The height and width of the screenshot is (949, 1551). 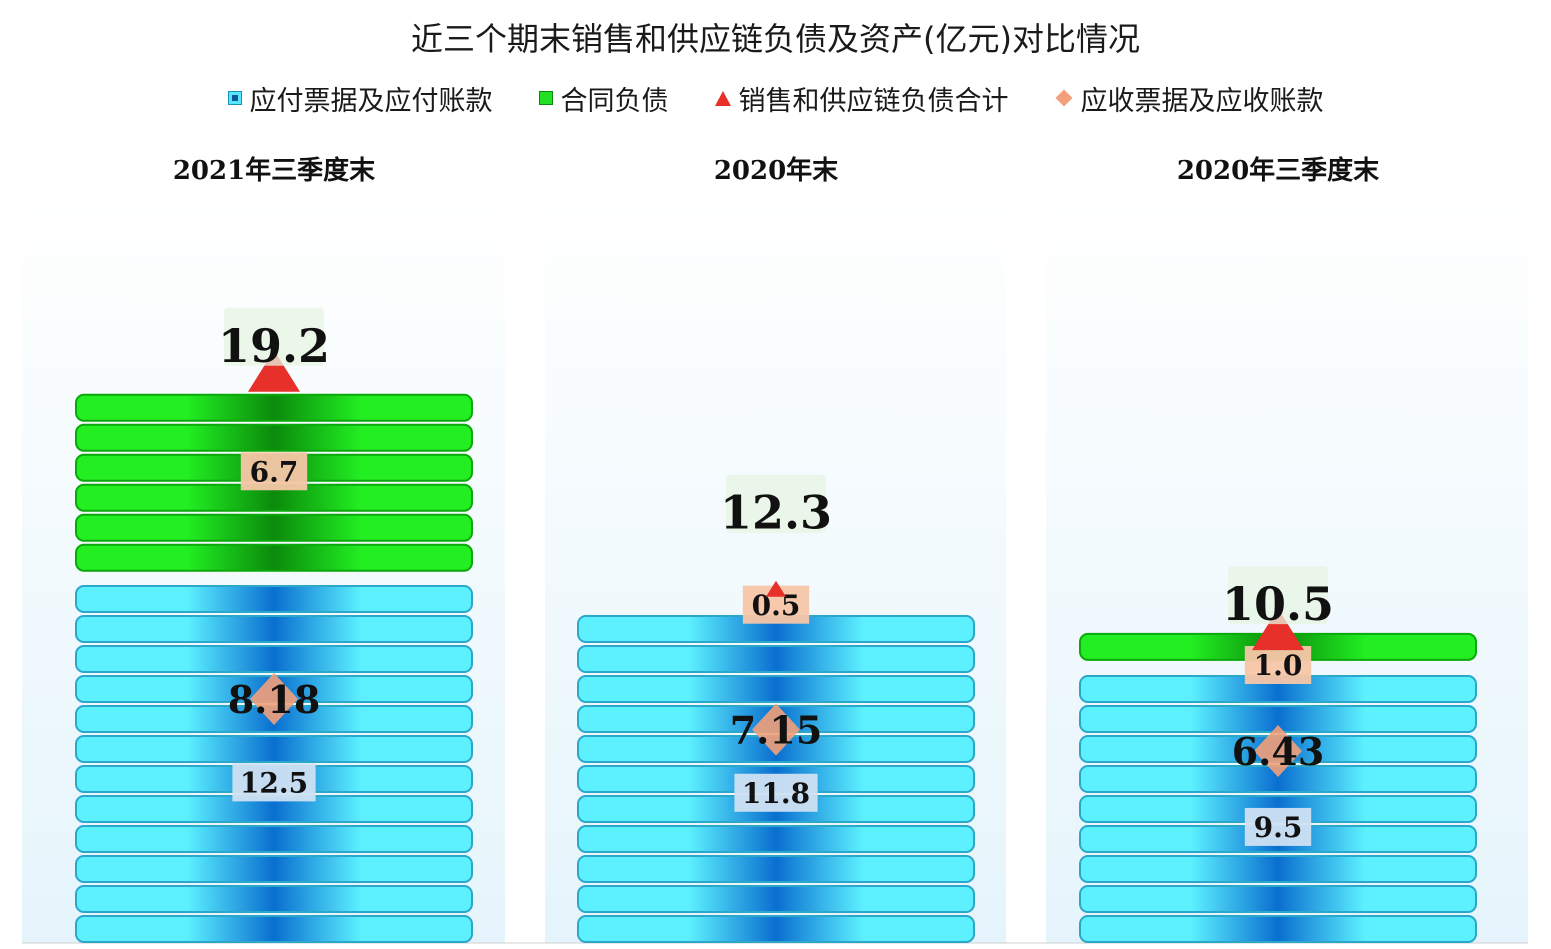 I want to click on receivable-label-1: 7.15, so click(x=776, y=730).